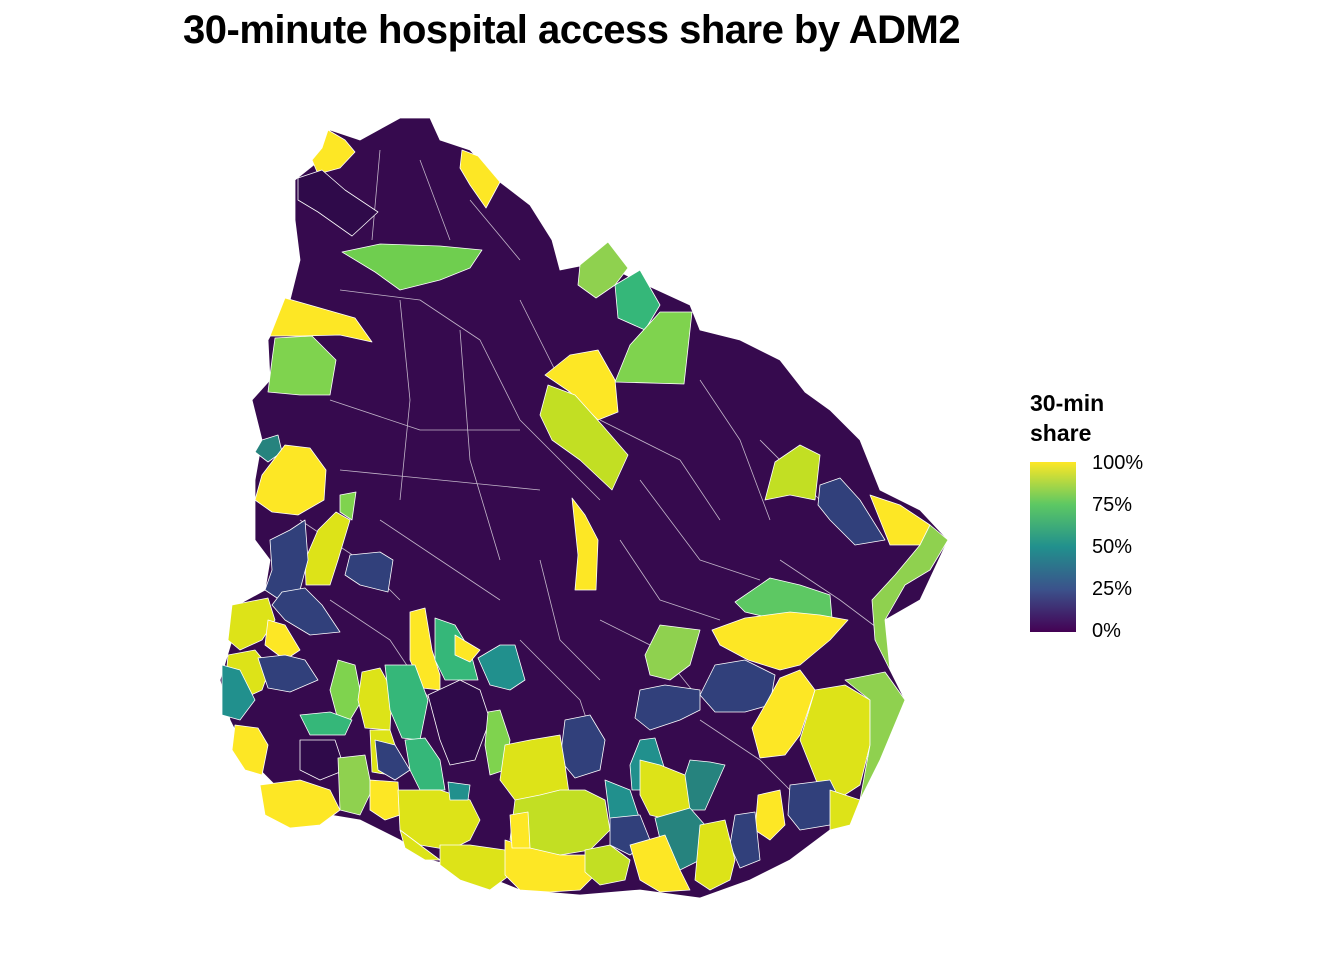  What do you see at coordinates (1112, 505) in the screenshot?
I see `legend-tick-label-75: 75%` at bounding box center [1112, 505].